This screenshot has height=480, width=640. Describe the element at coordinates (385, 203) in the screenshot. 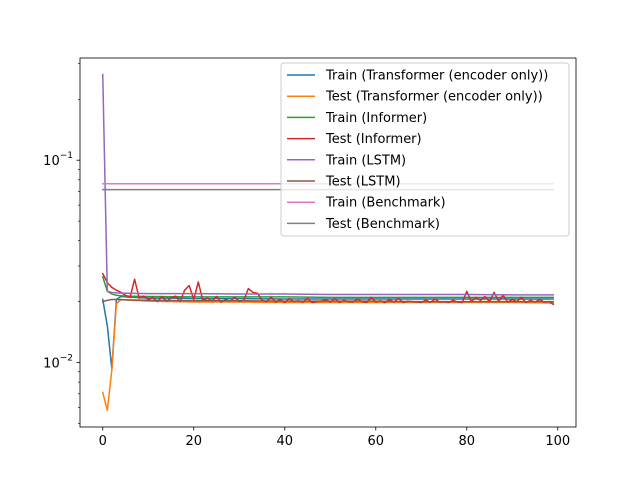

I see `legend-label: Train (Benchmark)` at that location.